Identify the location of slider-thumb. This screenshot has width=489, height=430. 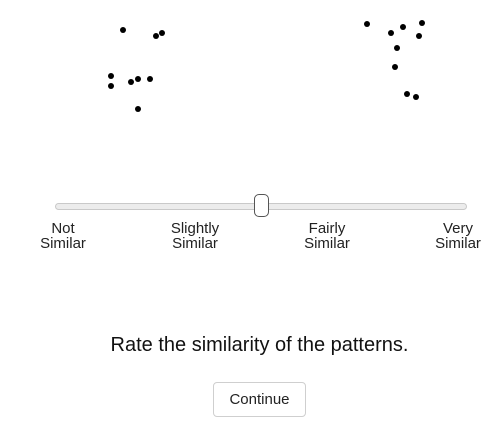
(261, 205).